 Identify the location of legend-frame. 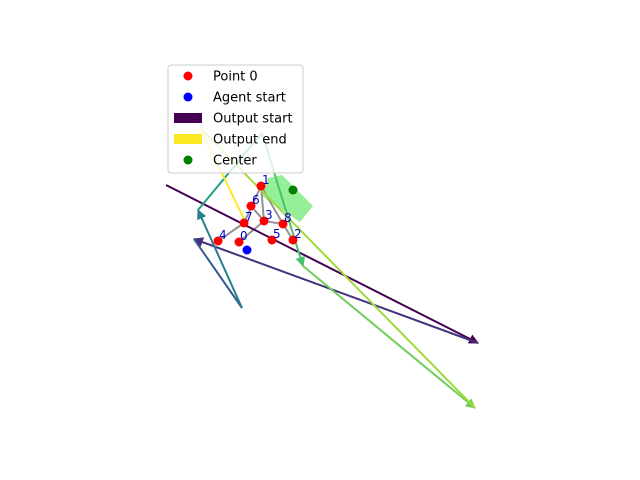
(235, 119).